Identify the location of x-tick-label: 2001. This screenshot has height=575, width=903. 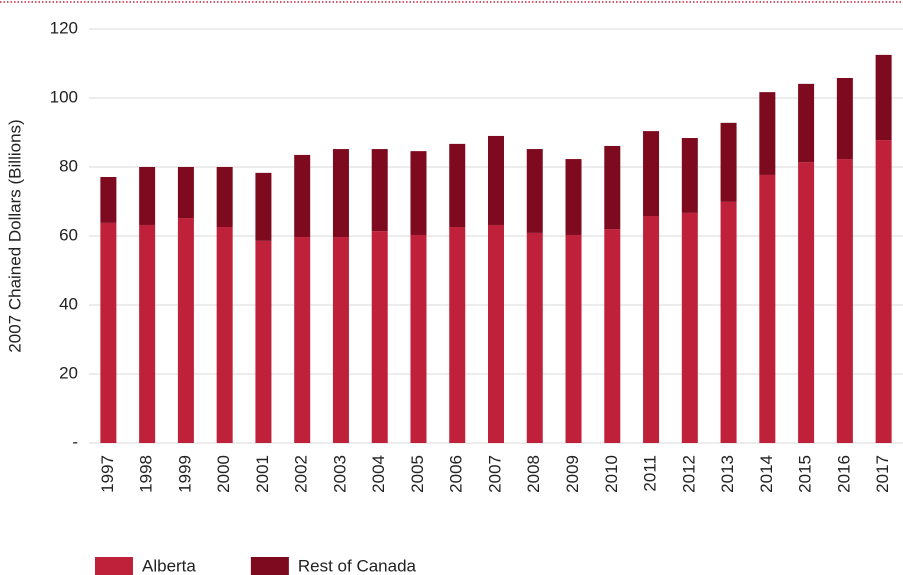
(262, 474).